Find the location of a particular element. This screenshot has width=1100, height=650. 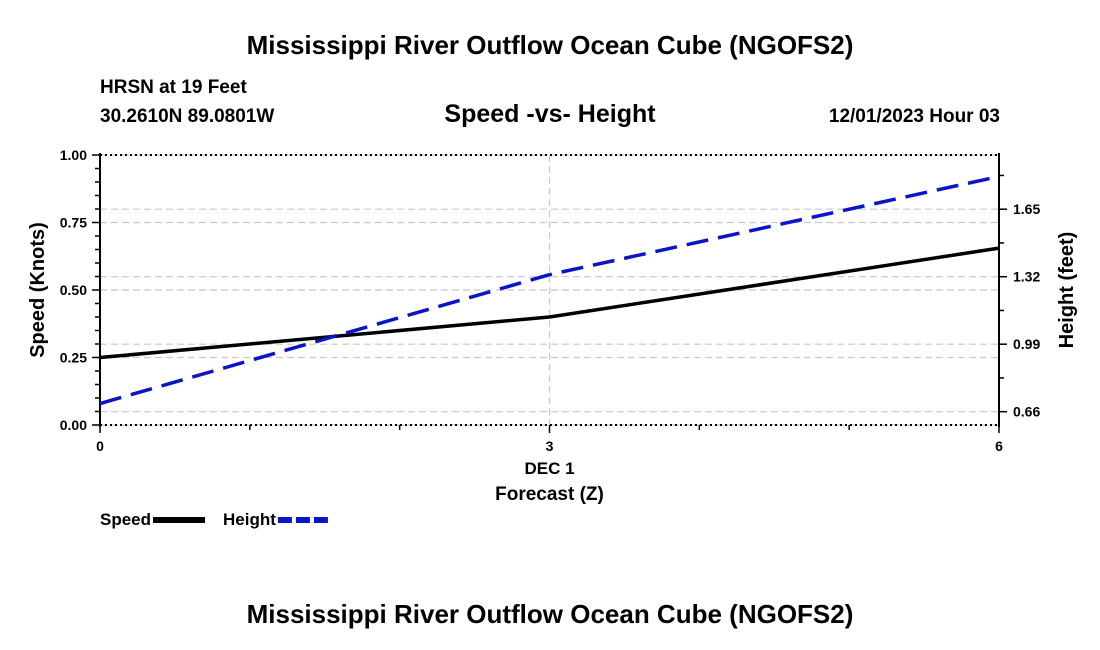

right-tick-label: 0.99 is located at coordinates (1026, 344).